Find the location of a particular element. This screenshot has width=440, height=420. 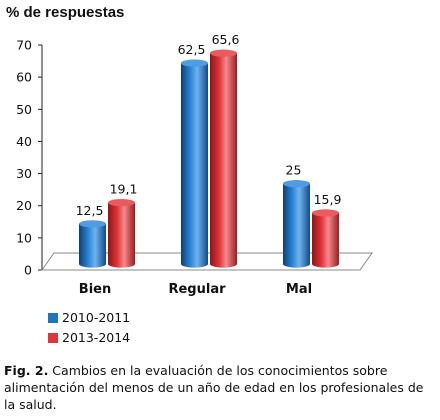

x-tick-label-mal: Mal is located at coordinates (299, 289).